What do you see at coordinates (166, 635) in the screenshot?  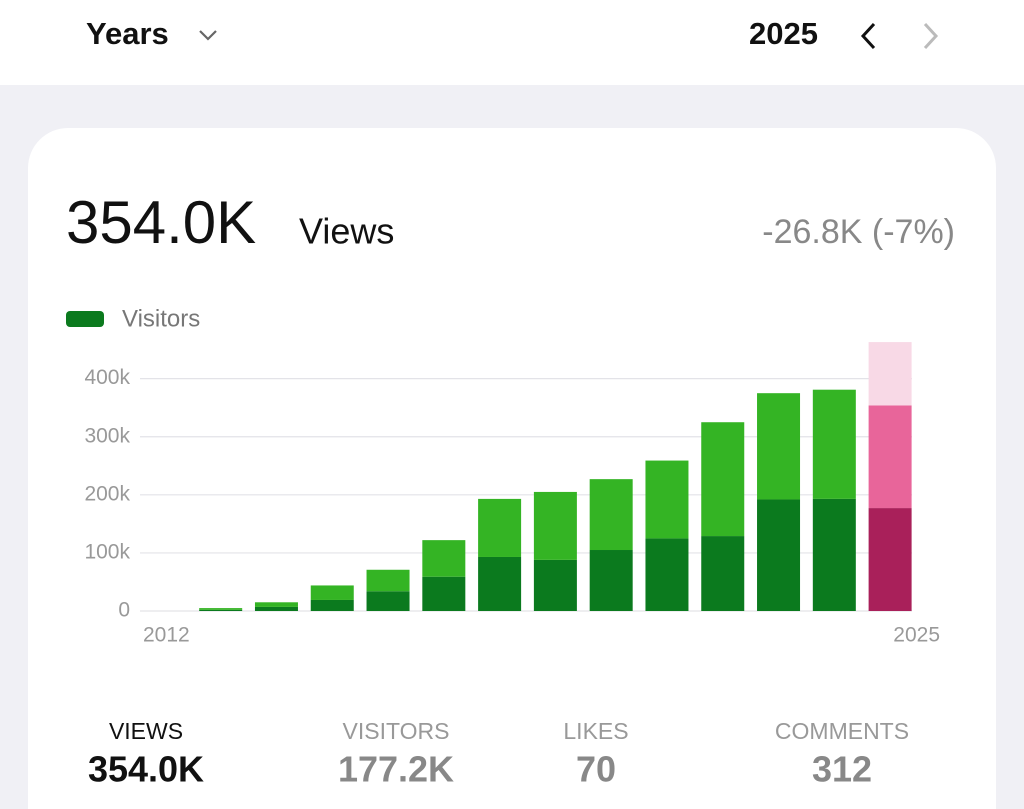 I see `x-tick-label: 2012` at bounding box center [166, 635].